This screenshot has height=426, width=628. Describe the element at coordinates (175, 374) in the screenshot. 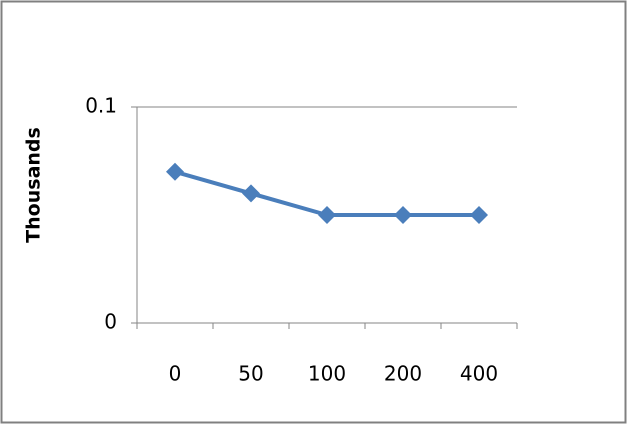

I see `x-tick-label: 0` at that location.